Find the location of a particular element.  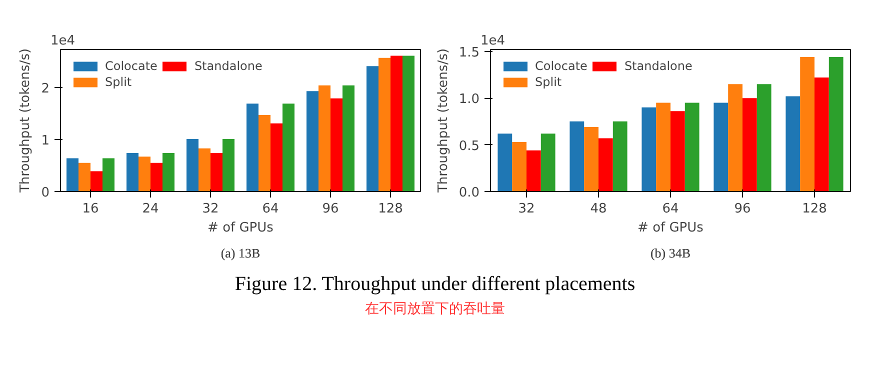

caption: Figure 12. Throughput under different placements is located at coordinates (435, 284).